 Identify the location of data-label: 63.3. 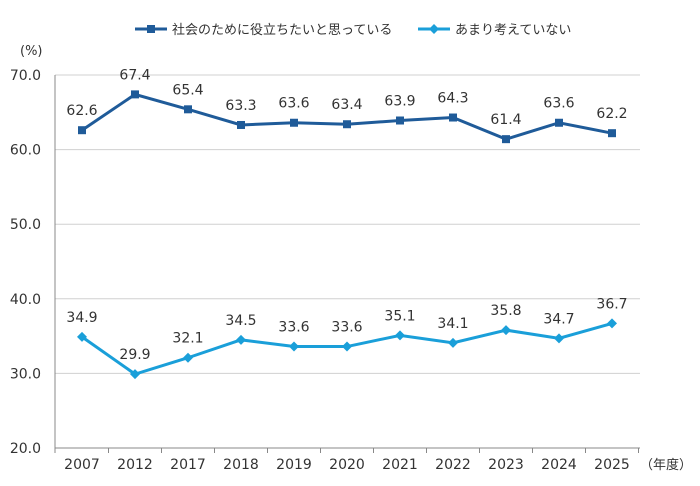
(240, 106).